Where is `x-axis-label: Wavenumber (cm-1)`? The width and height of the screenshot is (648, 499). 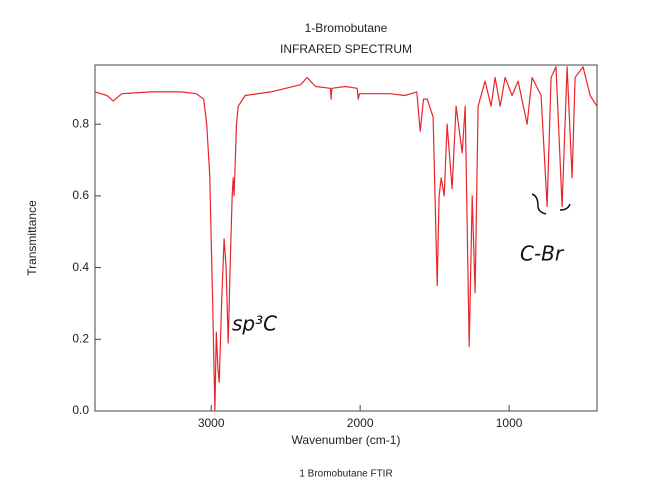 x-axis-label: Wavenumber (cm-1) is located at coordinates (346, 440).